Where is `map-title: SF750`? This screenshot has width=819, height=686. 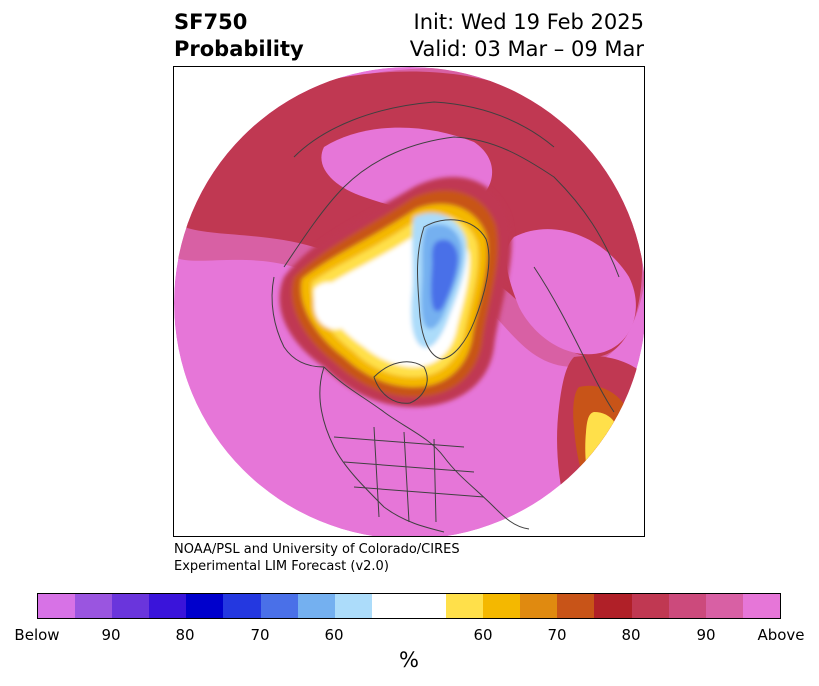
map-title: SF750 is located at coordinates (211, 22).